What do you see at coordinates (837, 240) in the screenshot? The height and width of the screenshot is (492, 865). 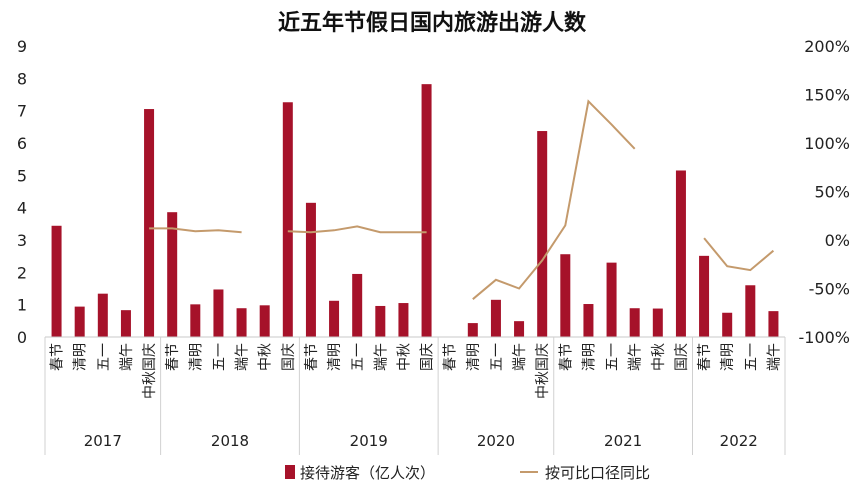 I see `right-tick-label: 0%` at bounding box center [837, 240].